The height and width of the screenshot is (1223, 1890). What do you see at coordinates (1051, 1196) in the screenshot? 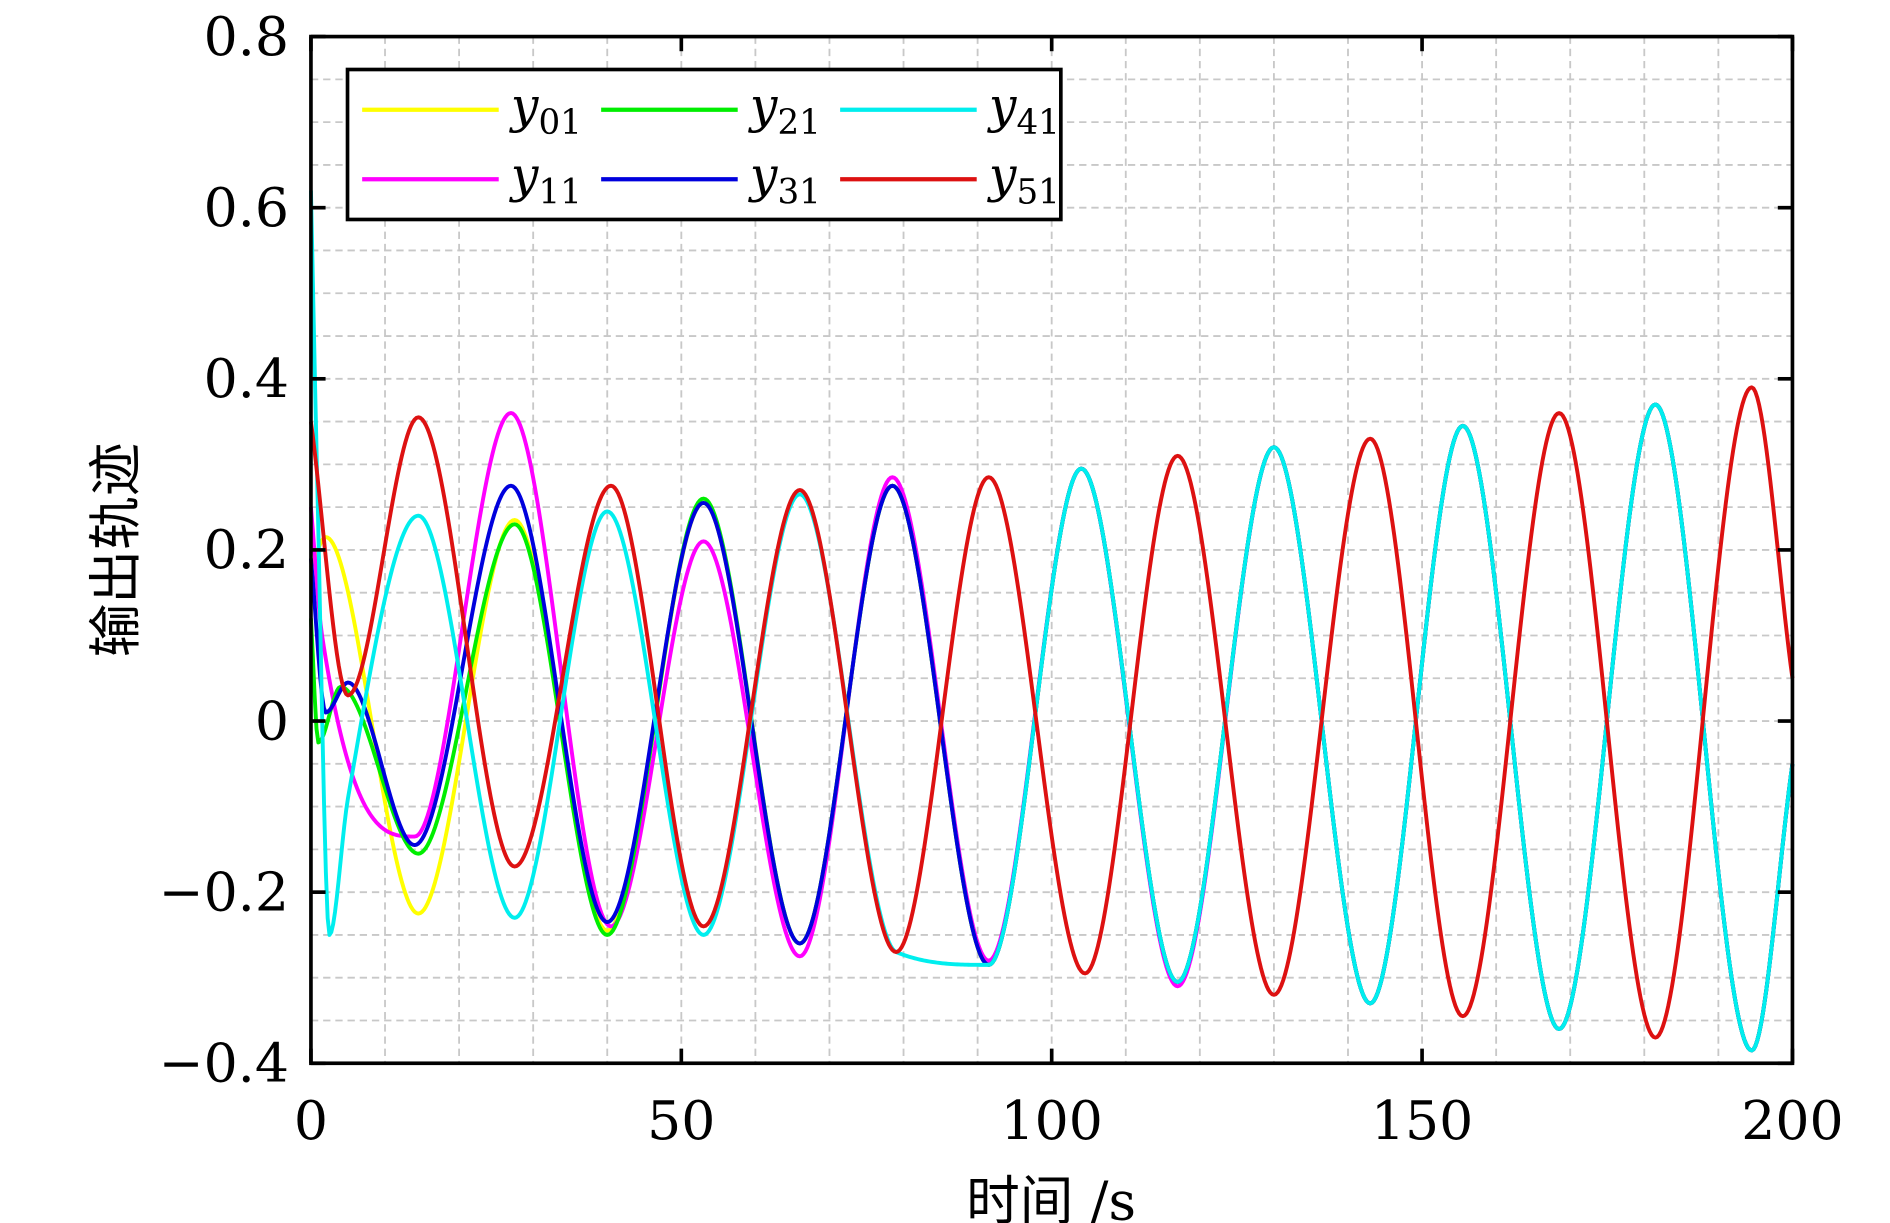
I see `x-axis-title: 时间 /s` at bounding box center [1051, 1196].